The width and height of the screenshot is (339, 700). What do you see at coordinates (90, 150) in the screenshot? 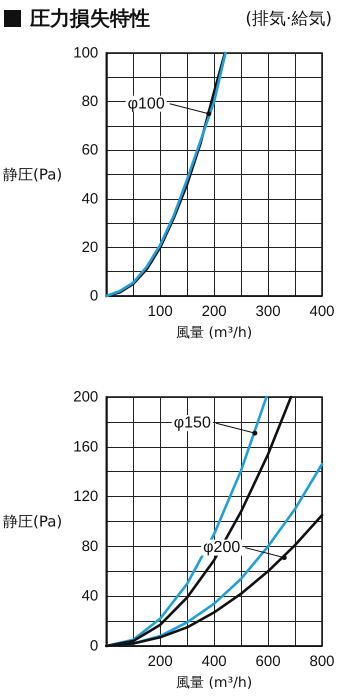
I see `y-tick-label: 60` at bounding box center [90, 150].